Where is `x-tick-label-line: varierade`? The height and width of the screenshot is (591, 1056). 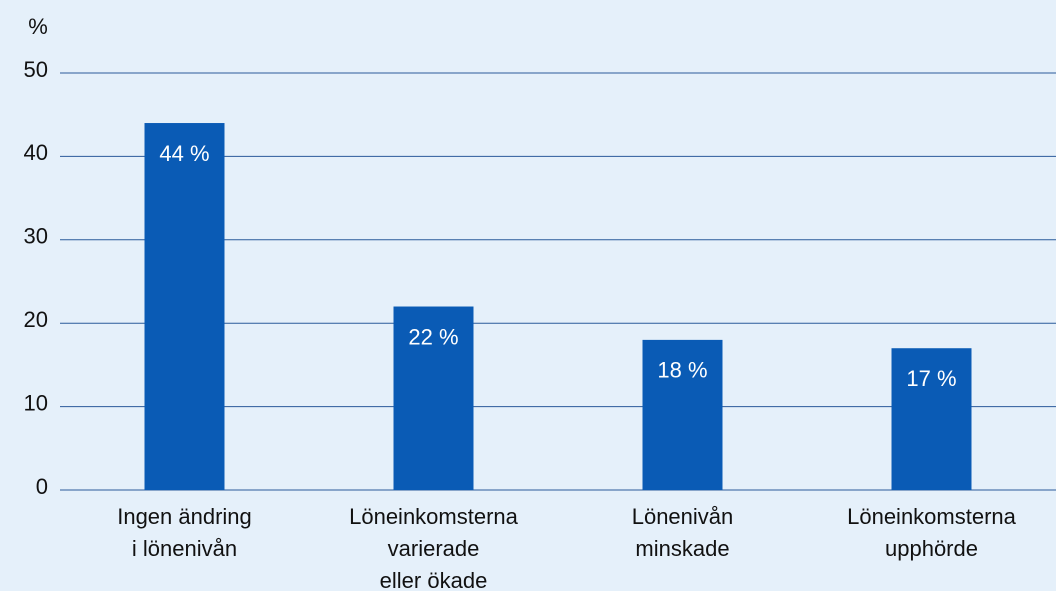
x-tick-label-line: varierade is located at coordinates (434, 548).